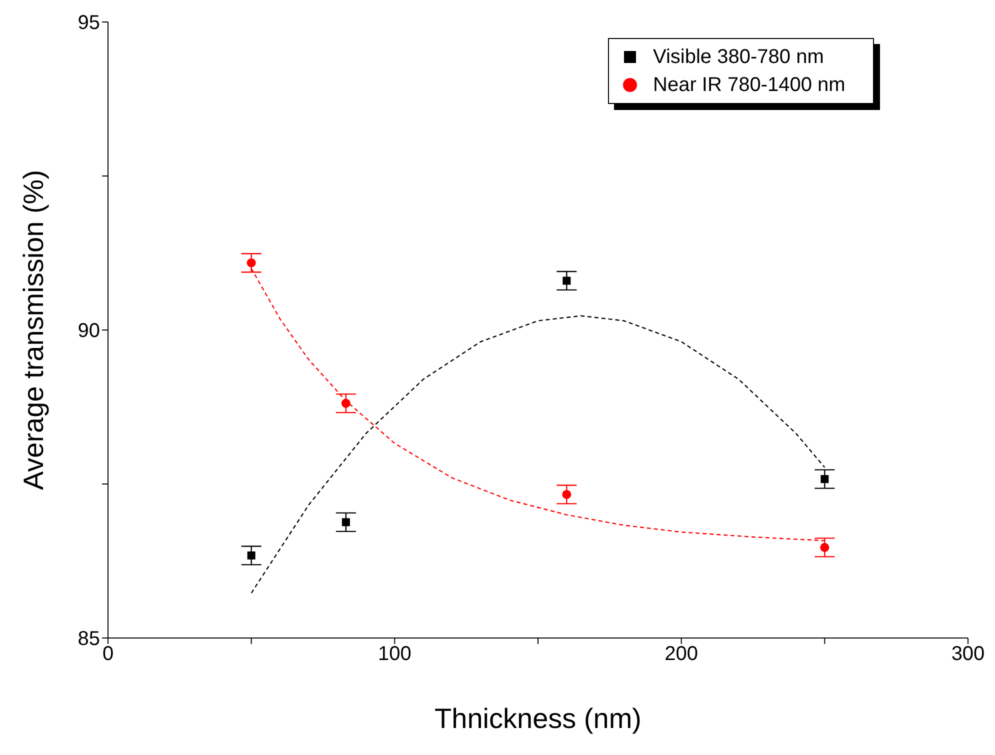 The width and height of the screenshot is (995, 755). What do you see at coordinates (968, 654) in the screenshot?
I see `x-tick-label: 300` at bounding box center [968, 654].